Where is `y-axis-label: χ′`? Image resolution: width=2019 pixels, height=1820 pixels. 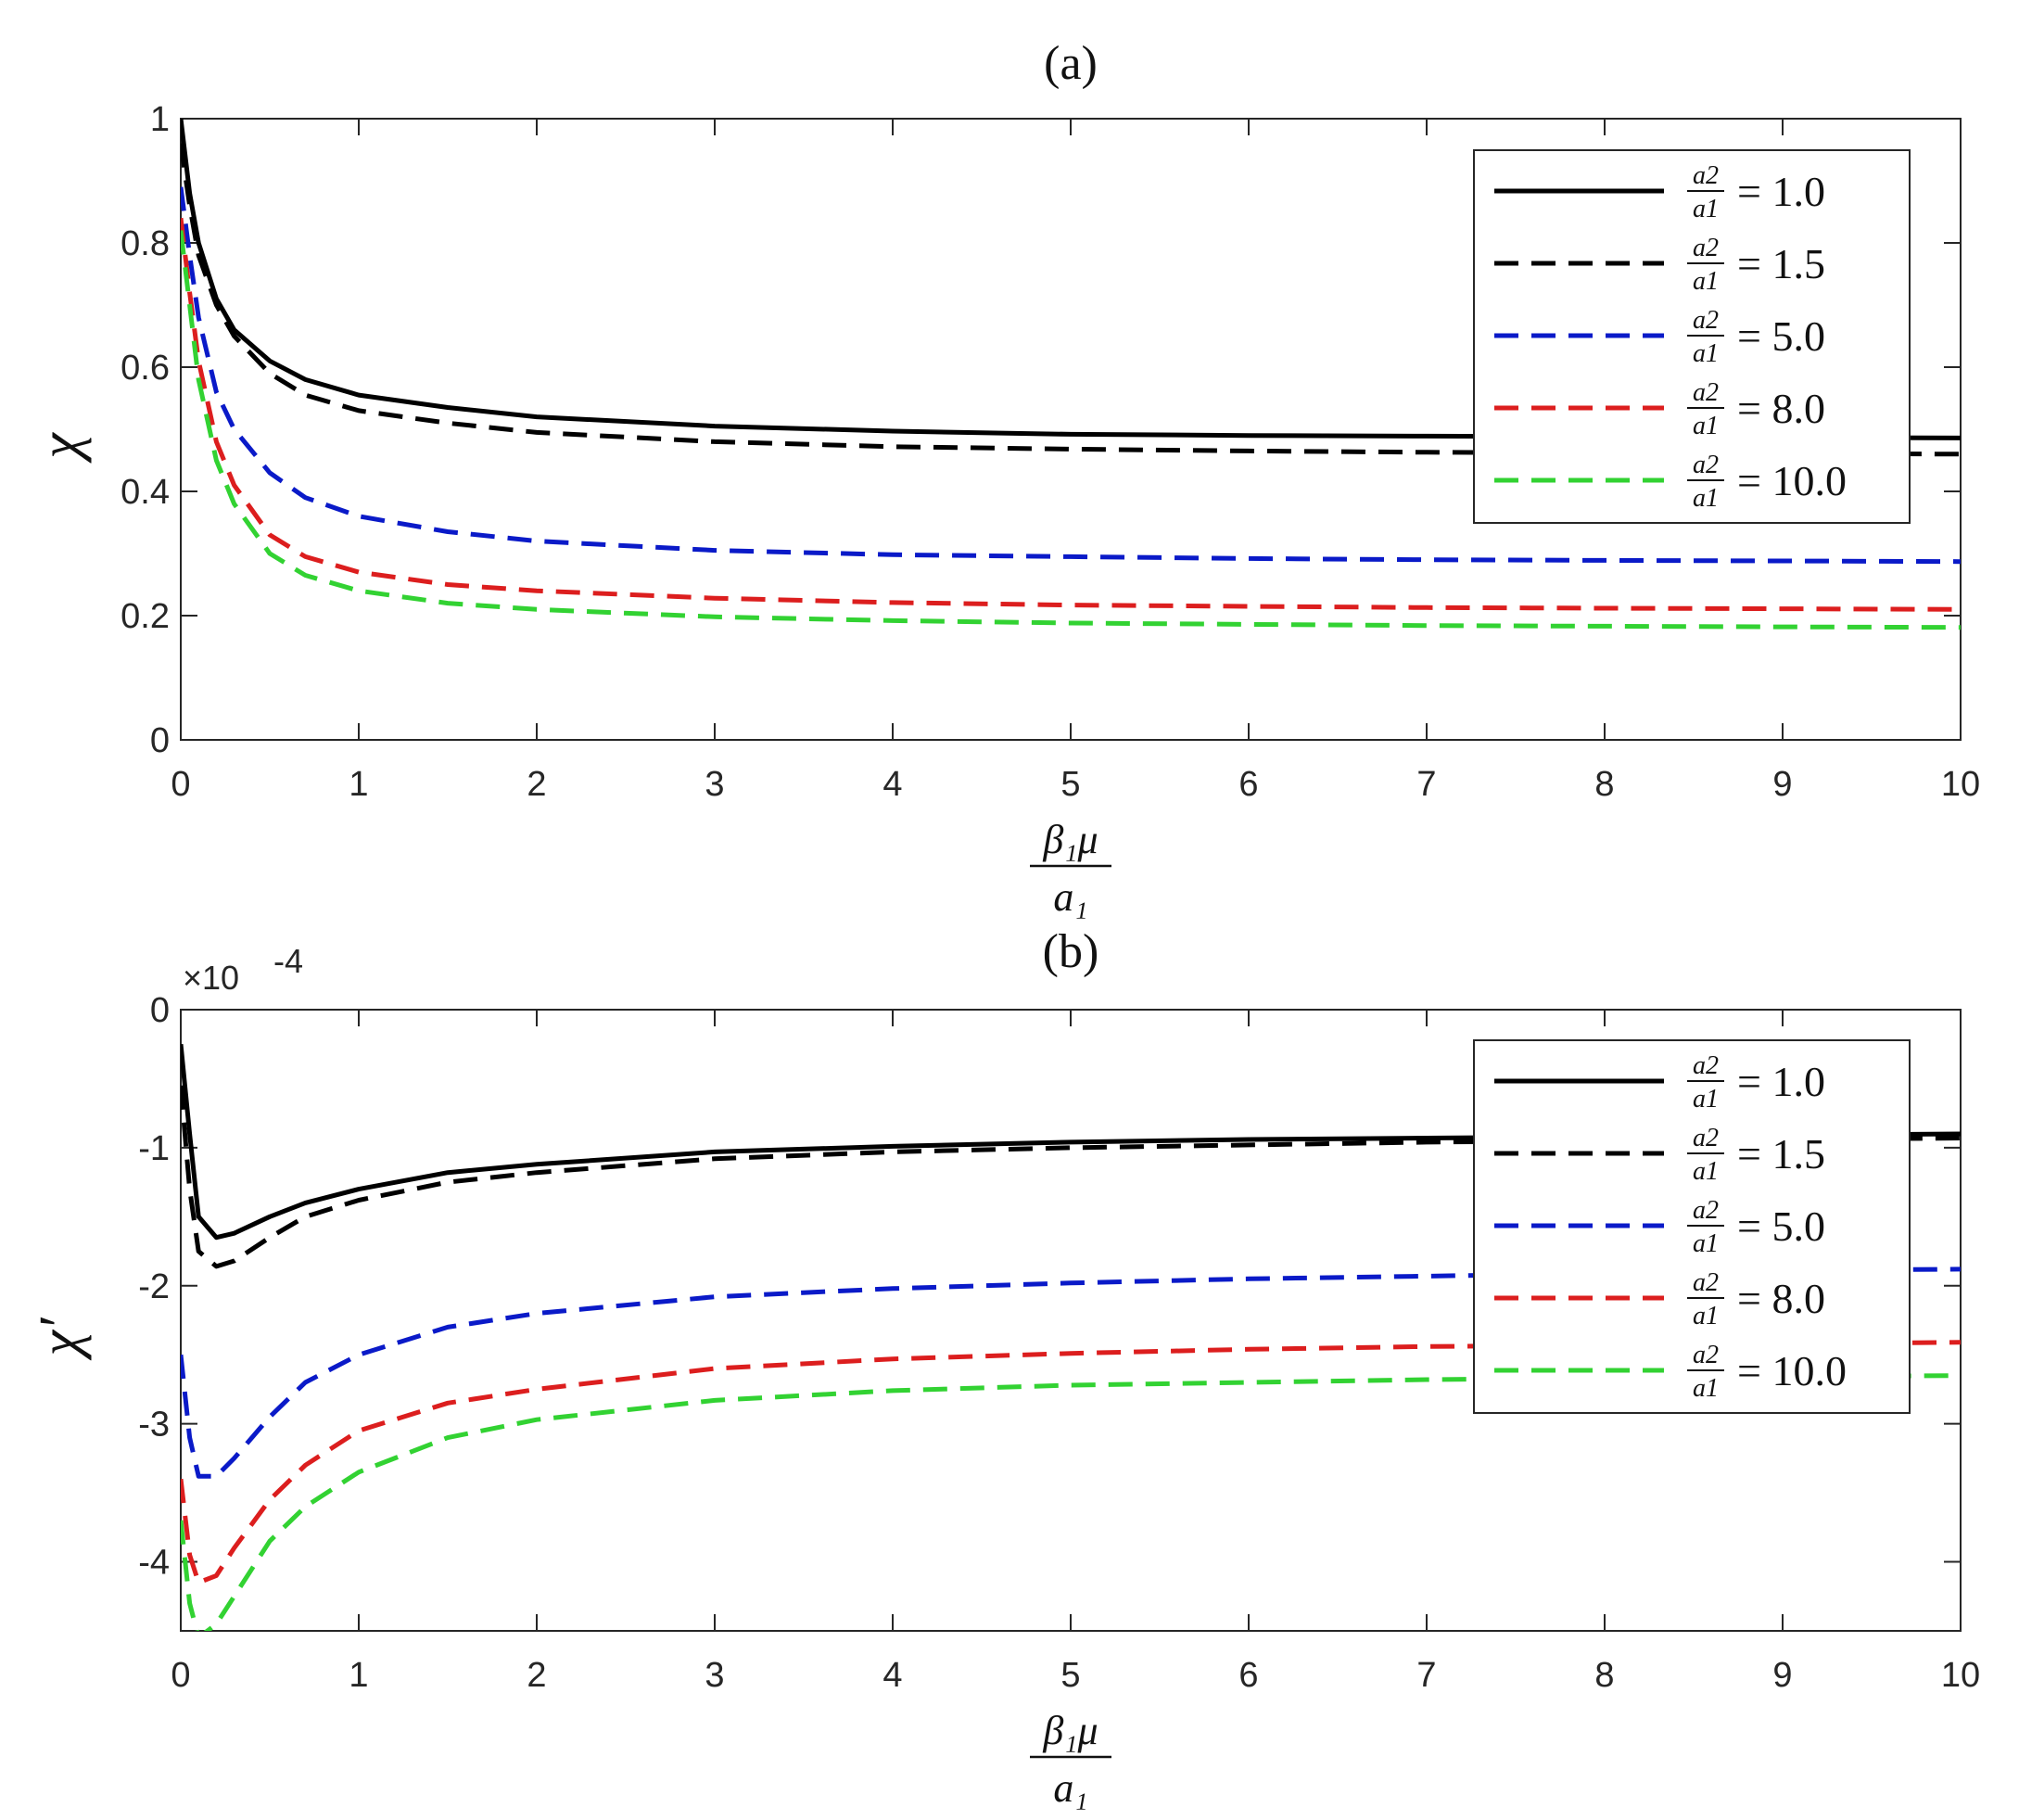
y-axis-label: χ′ is located at coordinates (60, 1338).